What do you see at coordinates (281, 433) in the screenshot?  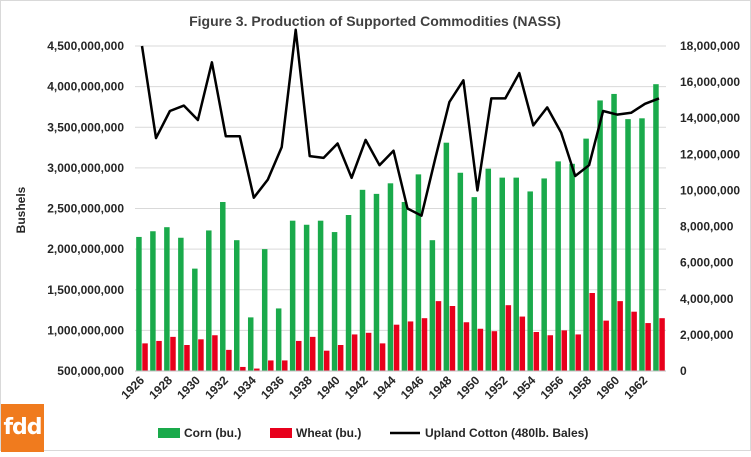 I see `legend-swatch-wheat` at bounding box center [281, 433].